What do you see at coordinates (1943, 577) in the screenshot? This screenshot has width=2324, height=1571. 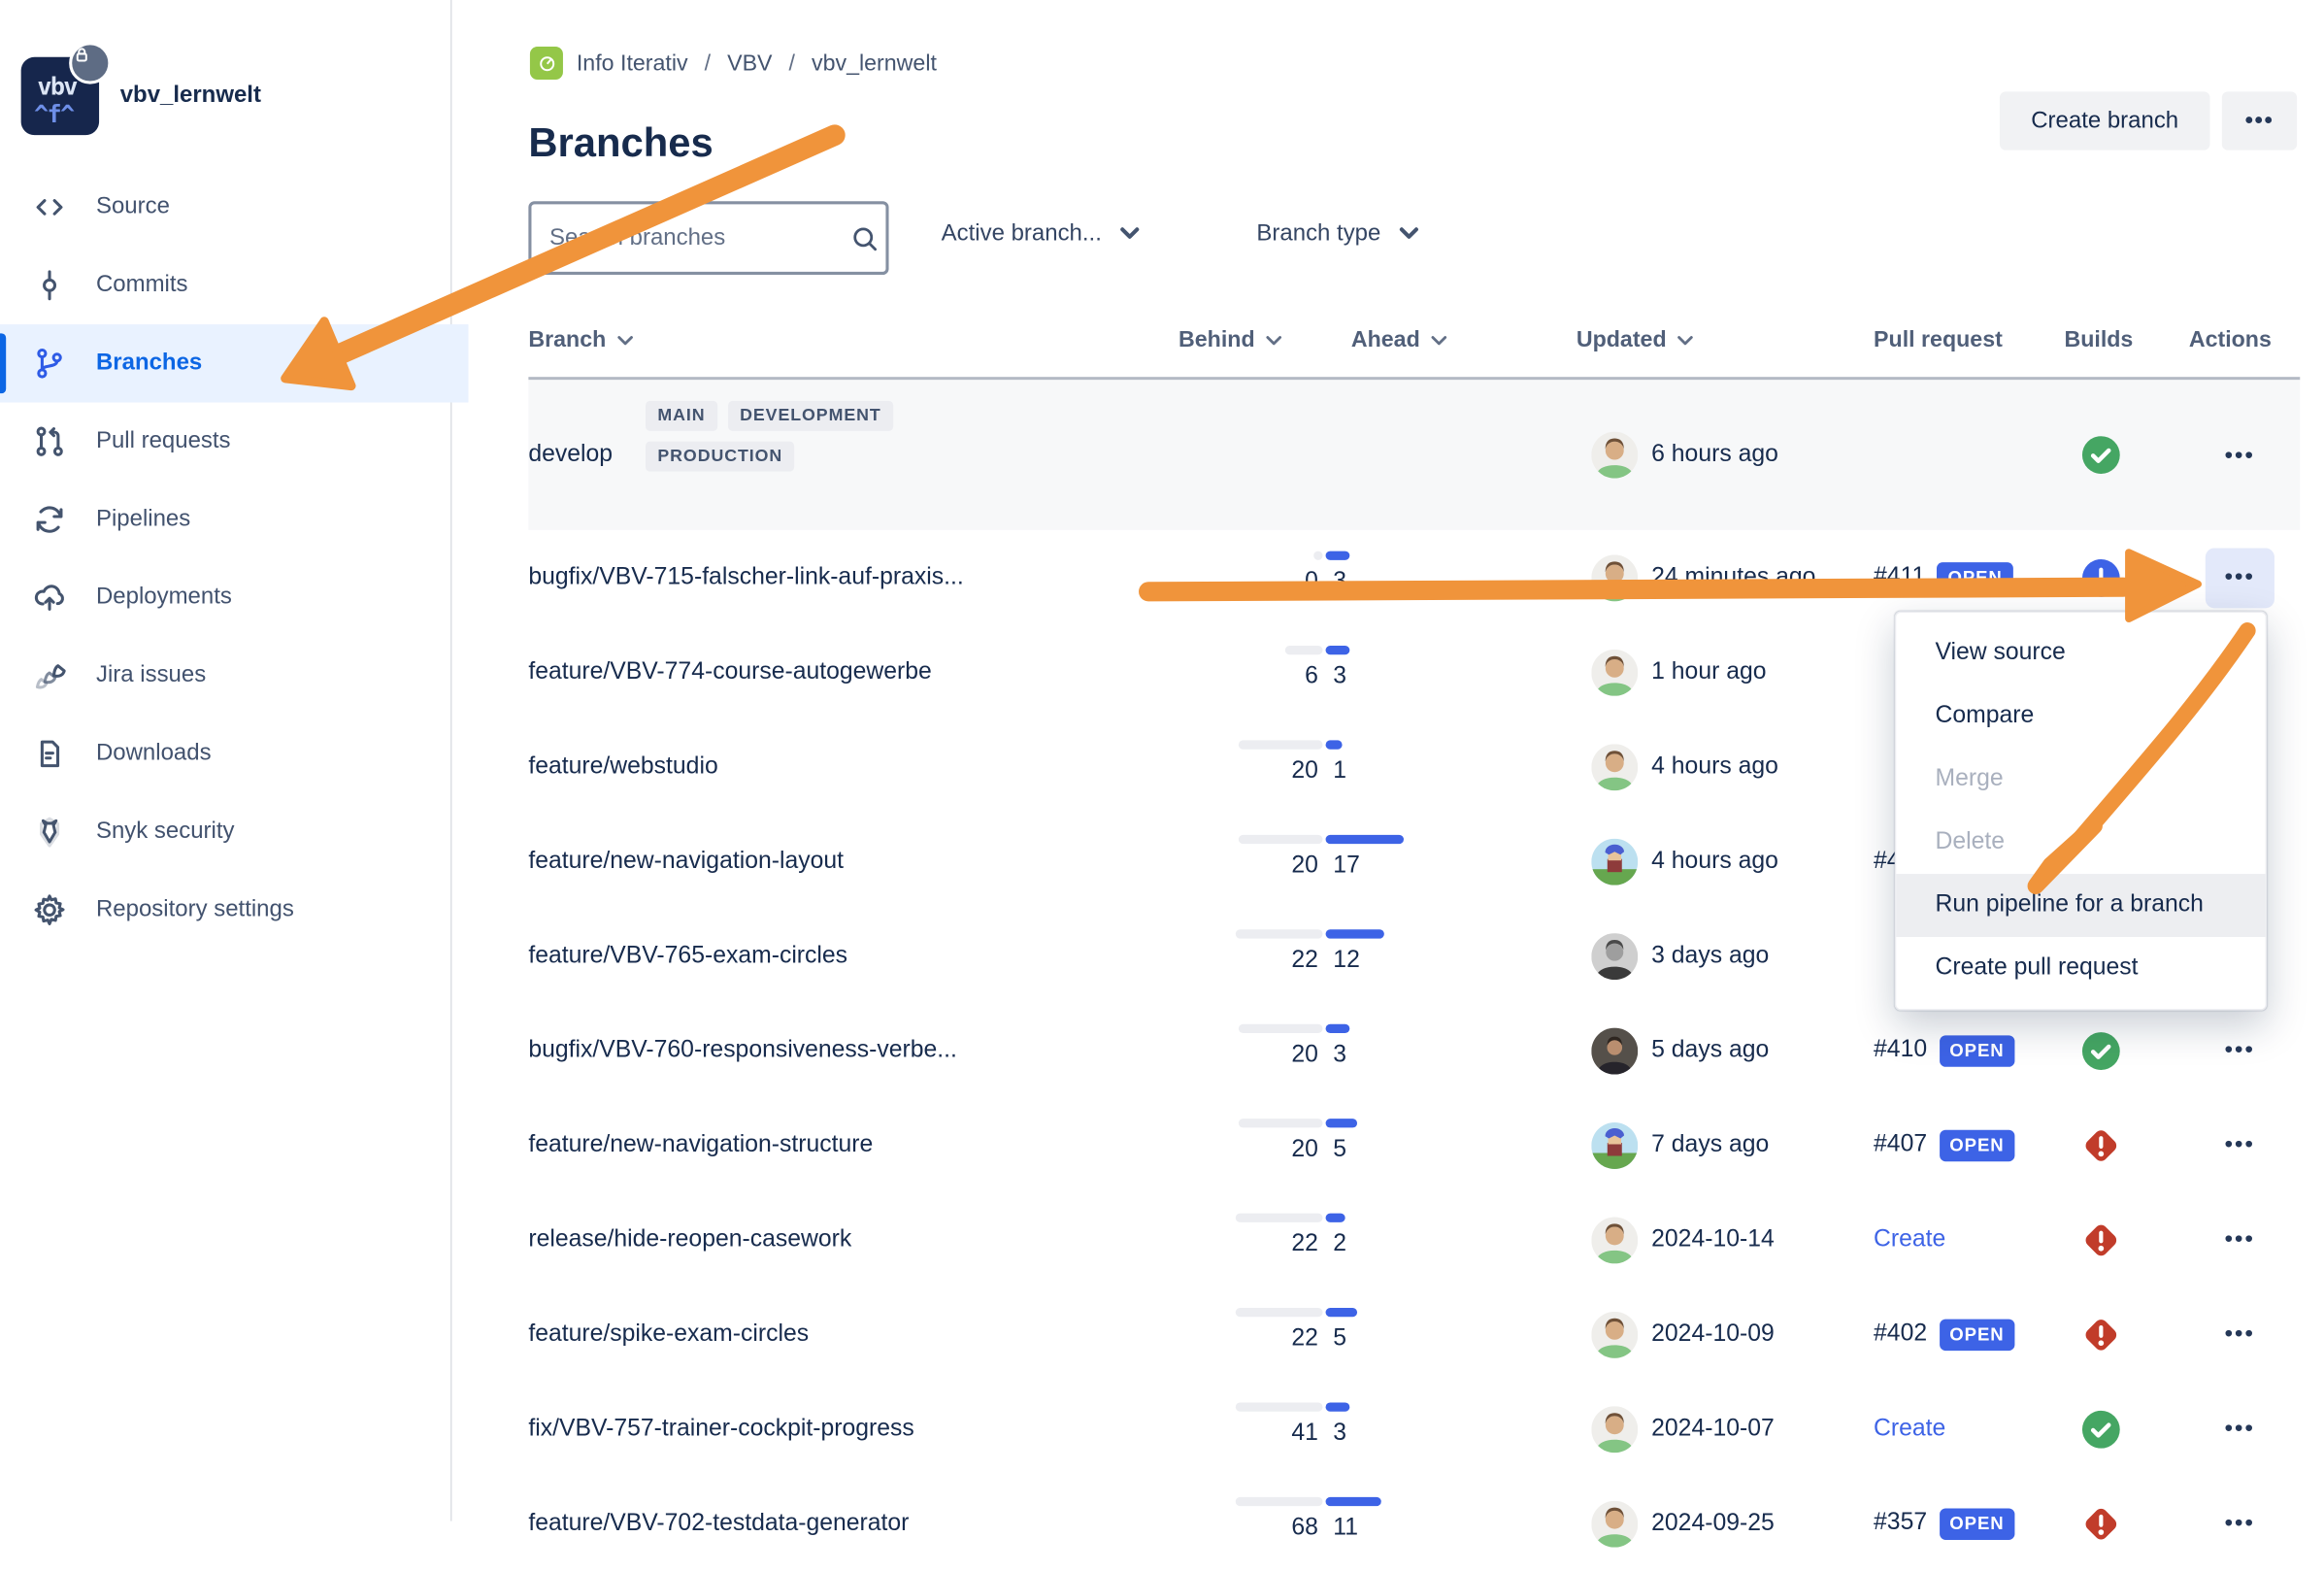 I see `pull-request-cell: #411 OPEN` at bounding box center [1943, 577].